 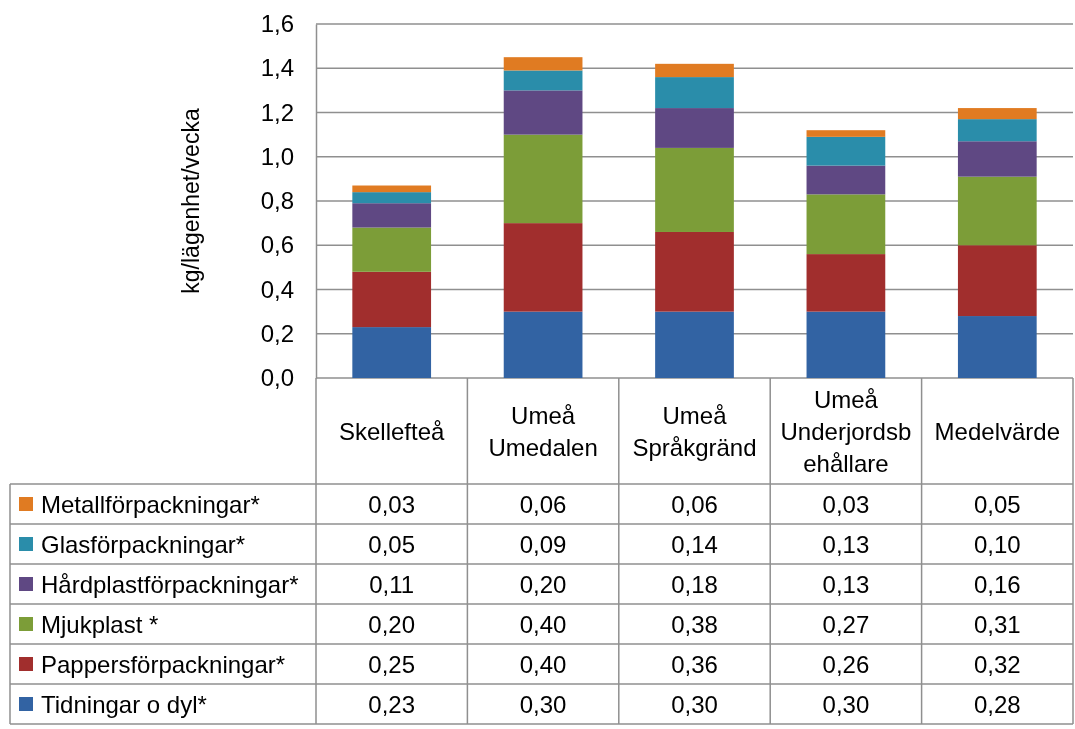 What do you see at coordinates (277, 201) in the screenshot?
I see `y-tick-label: 0,8` at bounding box center [277, 201].